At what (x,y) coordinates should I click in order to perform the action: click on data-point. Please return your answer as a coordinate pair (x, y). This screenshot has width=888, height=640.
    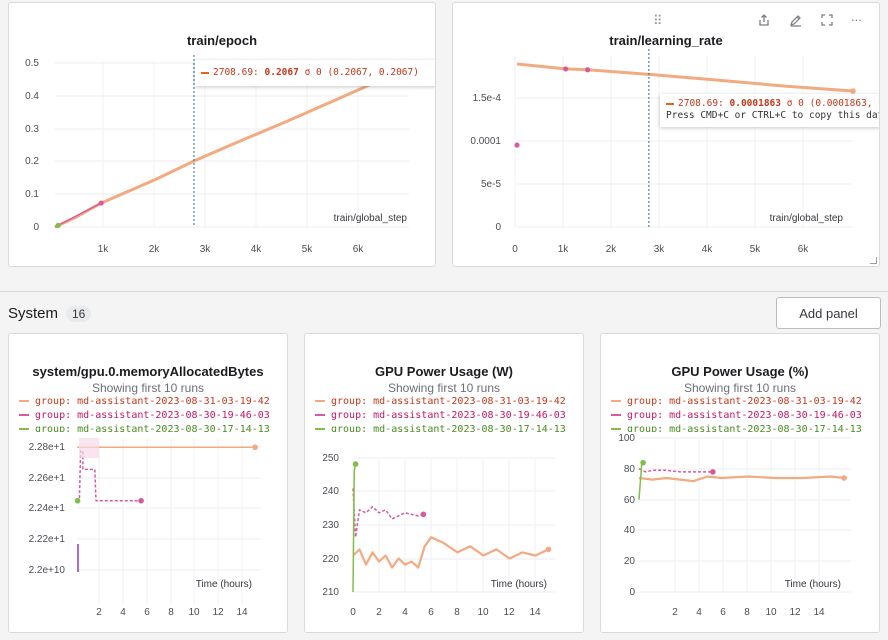
    Looking at the image, I should click on (566, 69).